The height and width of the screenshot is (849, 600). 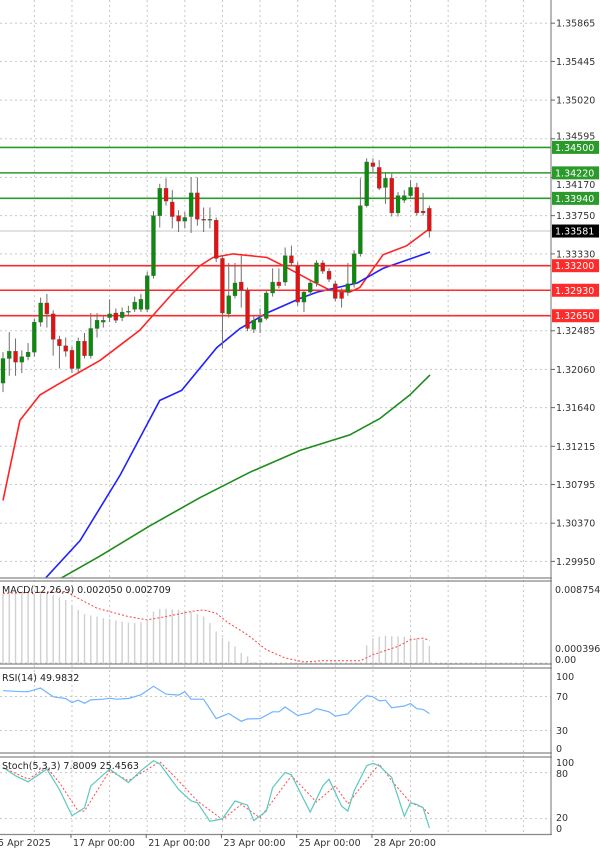 What do you see at coordinates (254, 843) in the screenshot?
I see `time-label: 23 Apr 00:00` at bounding box center [254, 843].